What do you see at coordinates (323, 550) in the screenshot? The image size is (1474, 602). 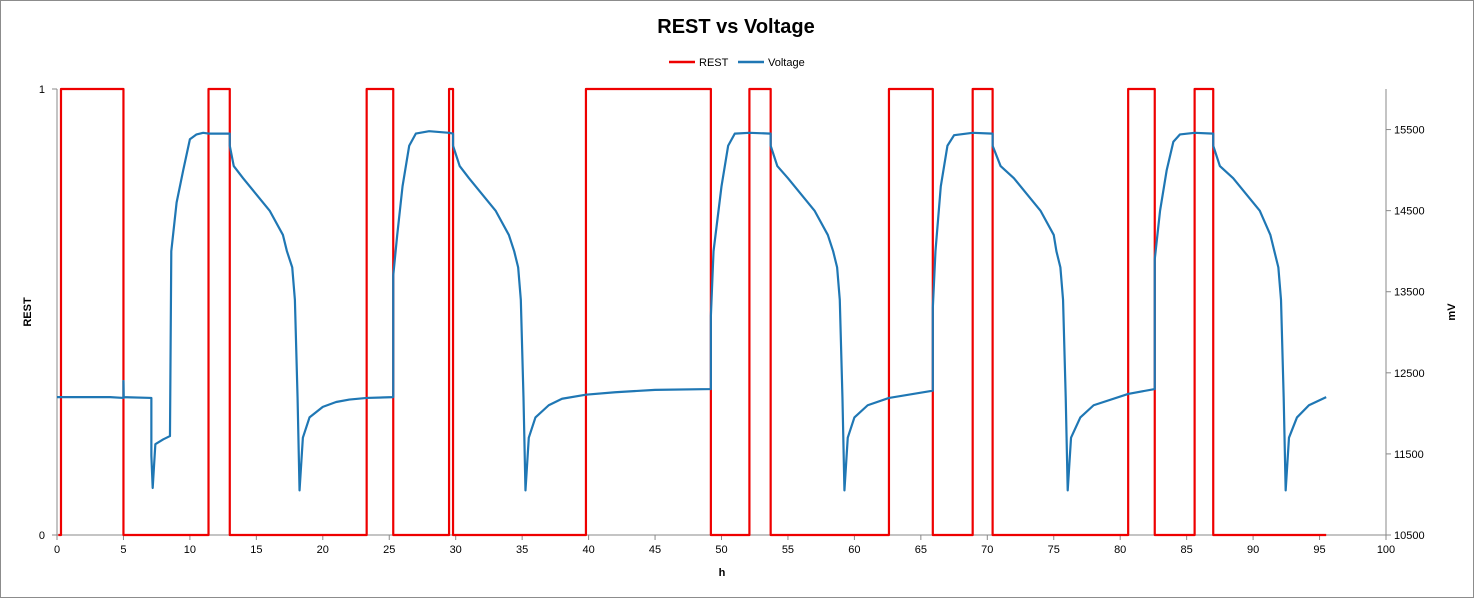 I see `x-tick-label: 20` at bounding box center [323, 550].